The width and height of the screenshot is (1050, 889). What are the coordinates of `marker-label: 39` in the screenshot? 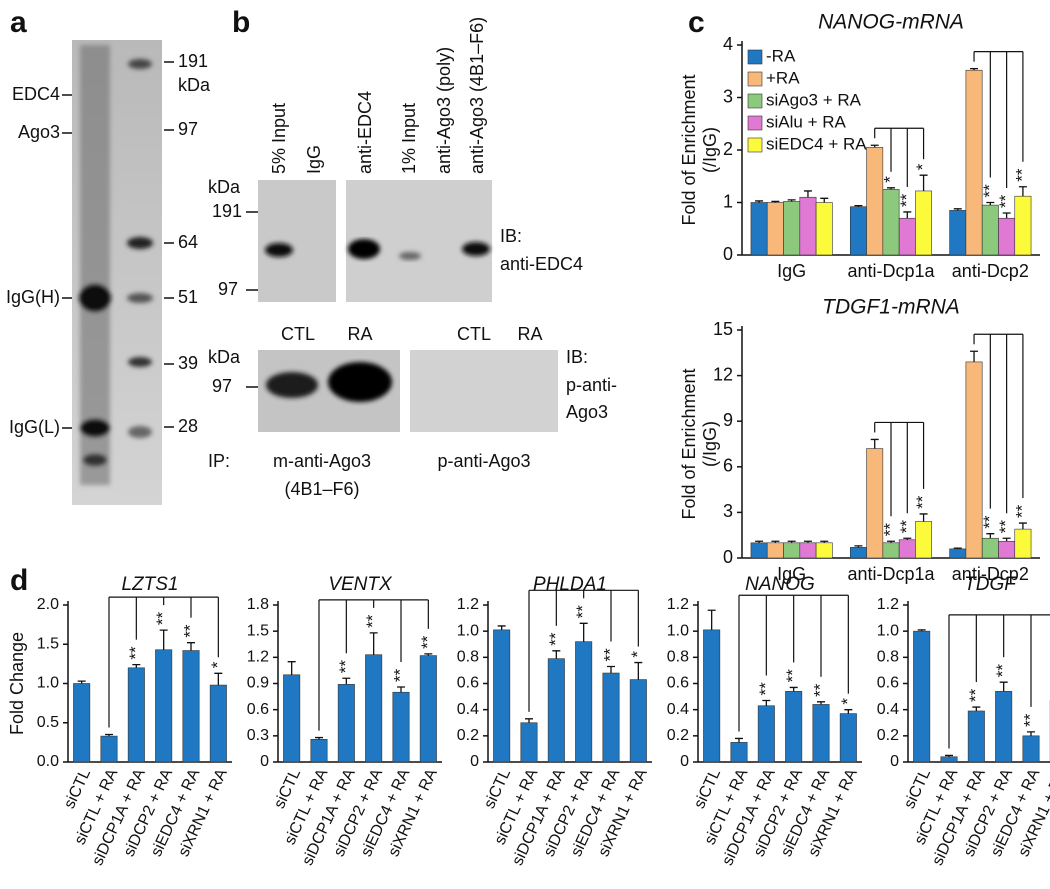 It's located at (188, 363).